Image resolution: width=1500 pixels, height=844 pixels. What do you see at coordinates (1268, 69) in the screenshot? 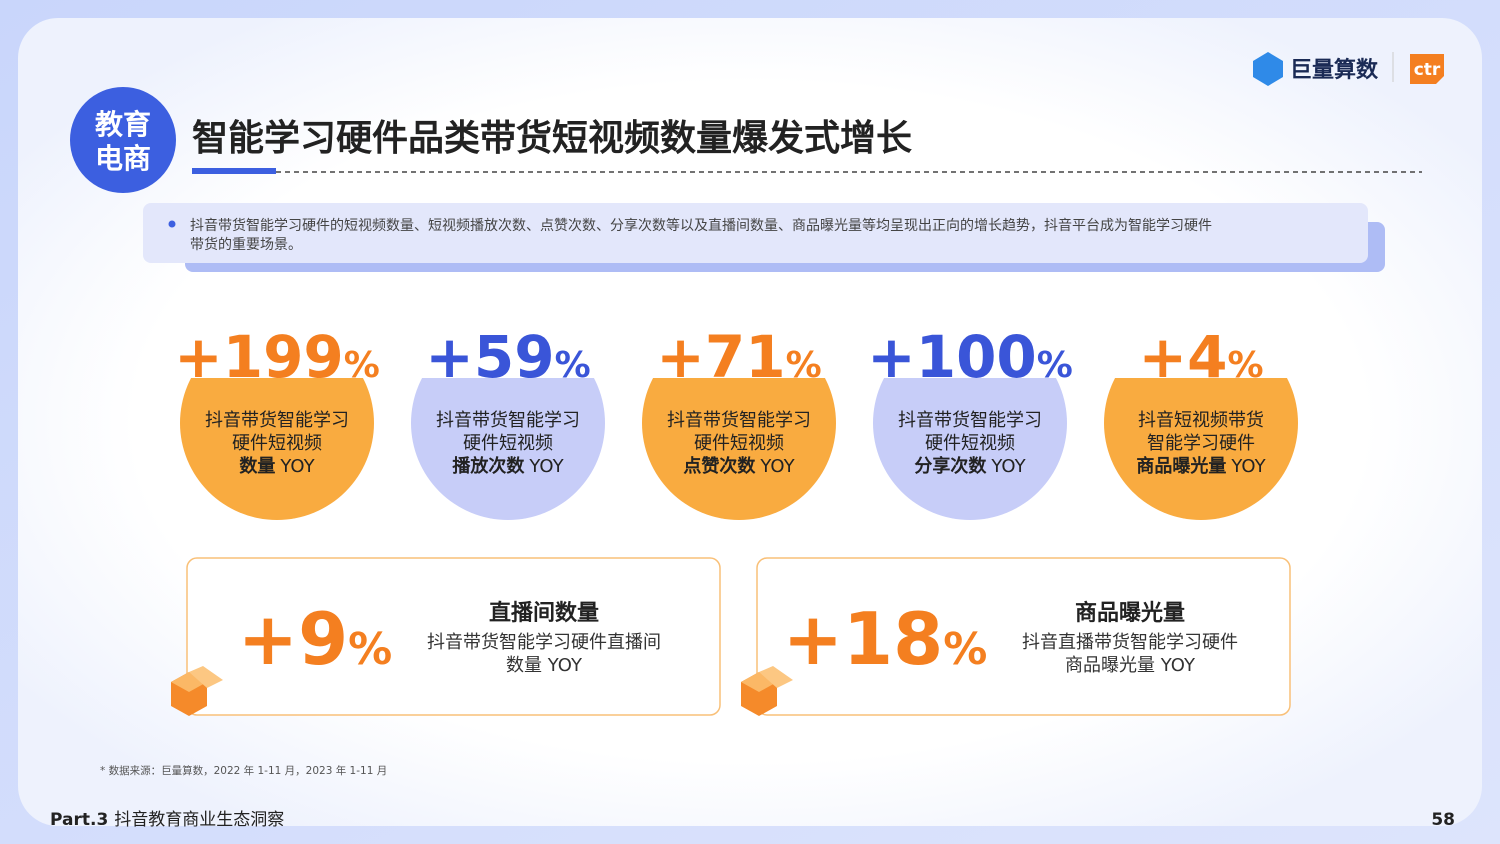
I see `logo-icon` at bounding box center [1268, 69].